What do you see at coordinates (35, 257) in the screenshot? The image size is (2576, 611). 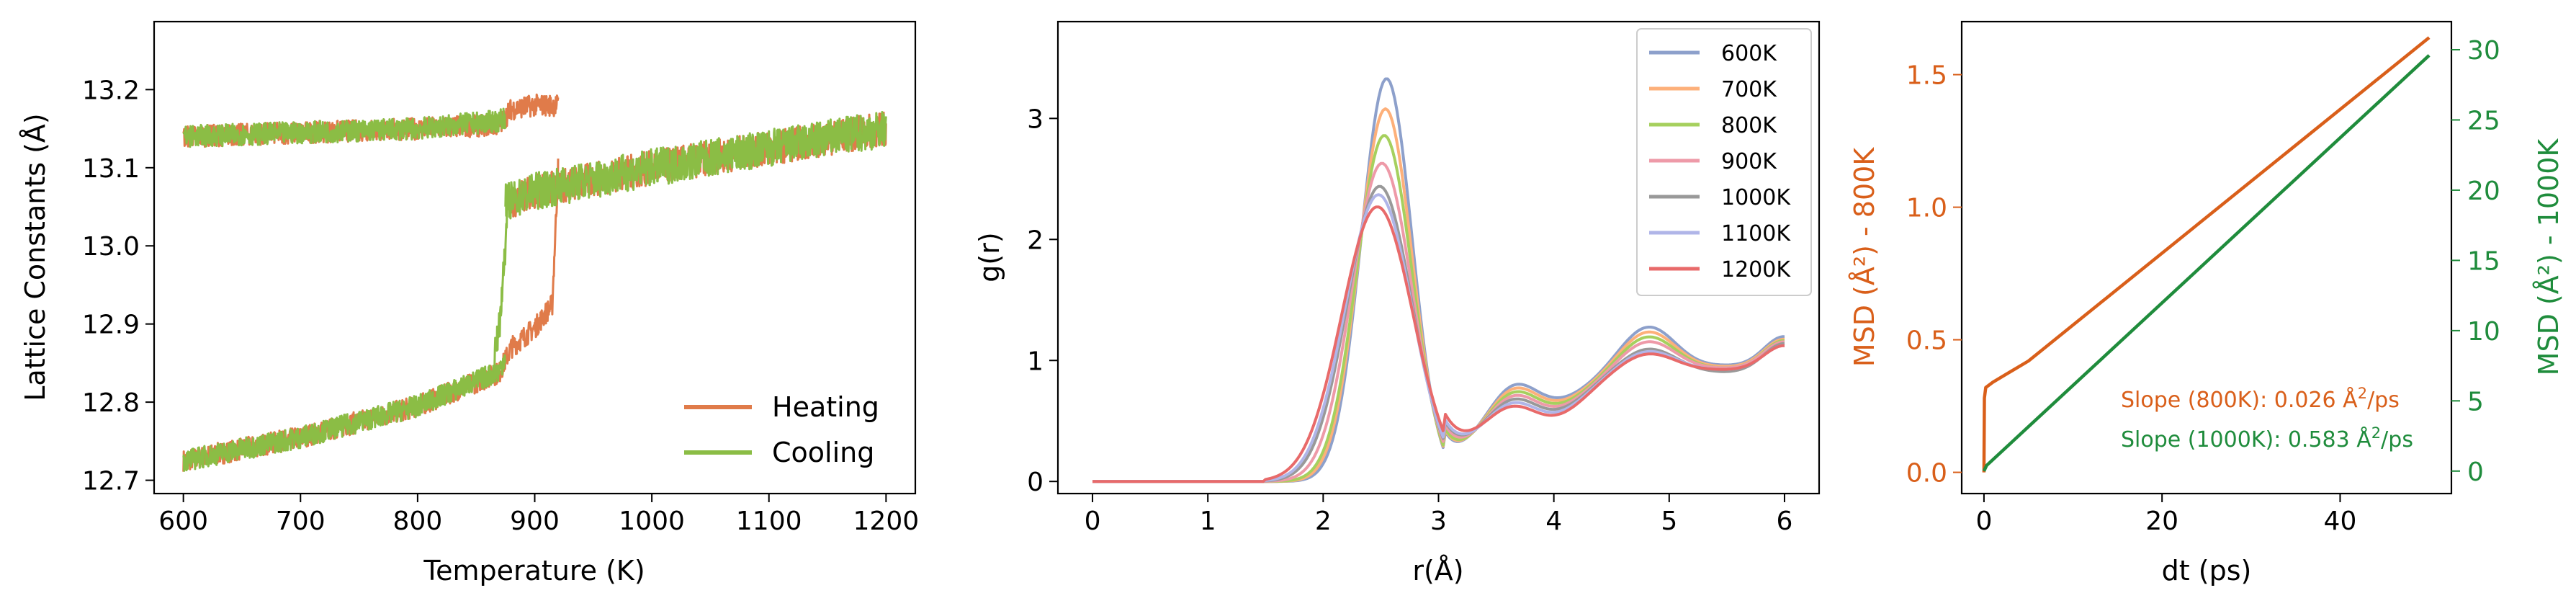 I see `lattice-y-axis-label: Lattice Constants (Å)` at bounding box center [35, 257].